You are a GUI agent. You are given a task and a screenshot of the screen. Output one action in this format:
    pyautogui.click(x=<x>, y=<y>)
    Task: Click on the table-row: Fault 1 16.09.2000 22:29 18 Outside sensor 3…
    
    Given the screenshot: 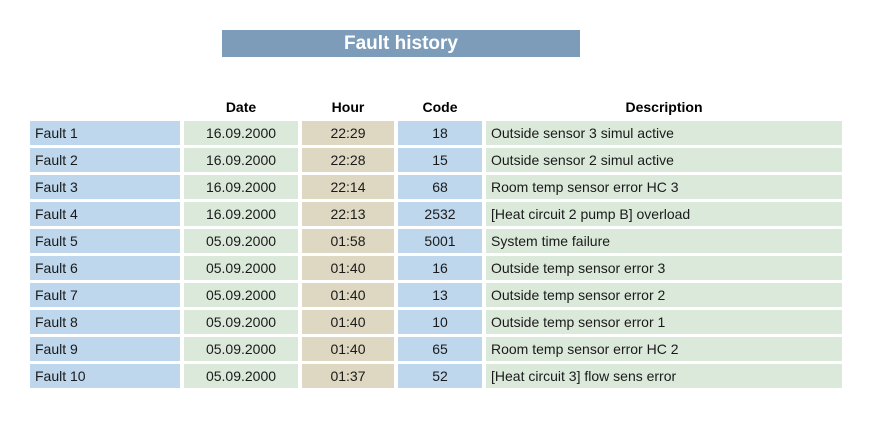 What is the action you would take?
    pyautogui.click(x=436, y=133)
    